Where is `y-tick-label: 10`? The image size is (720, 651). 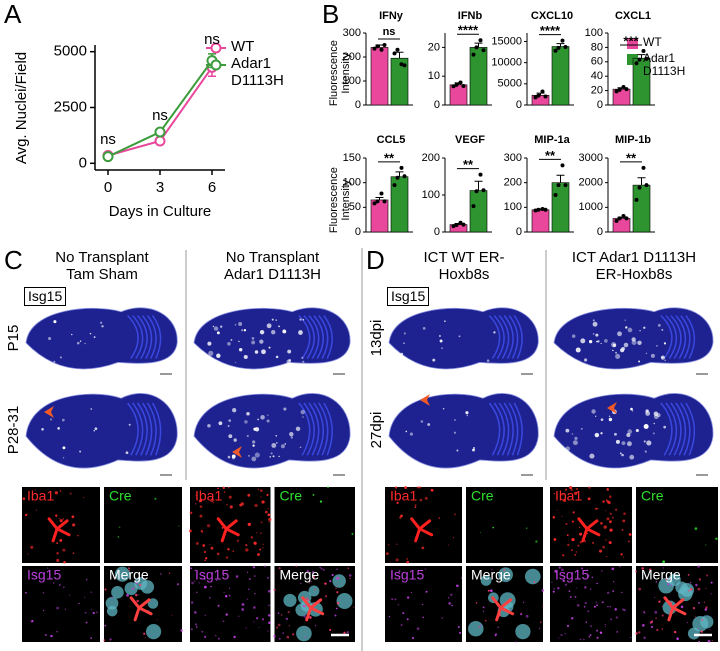
y-tick-label: 10 is located at coordinates (434, 76).